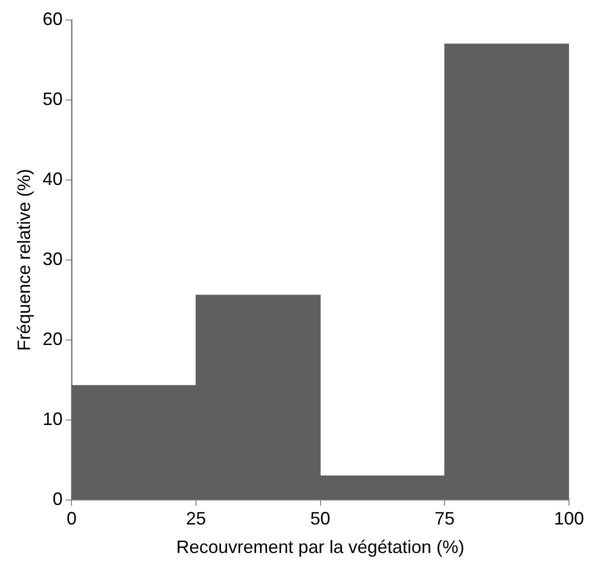  What do you see at coordinates (196, 518) in the screenshot?
I see `x-tick-label: 25` at bounding box center [196, 518].